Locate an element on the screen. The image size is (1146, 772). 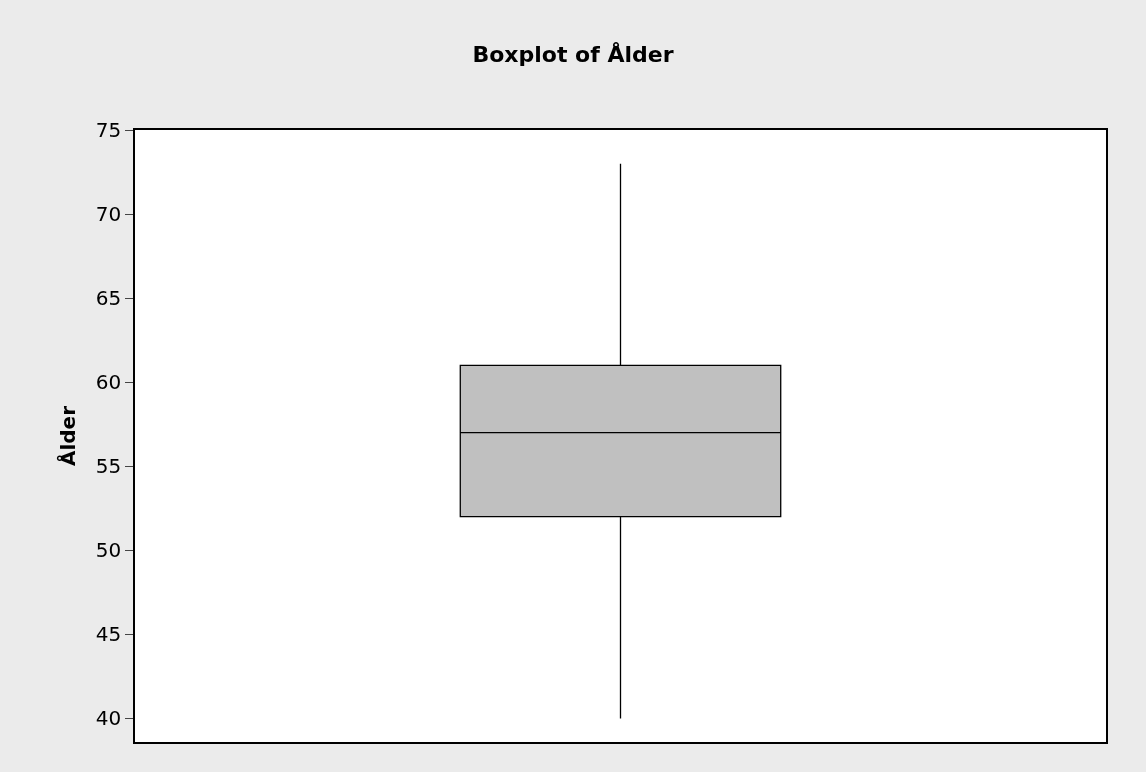
y-tick-label: 40 is located at coordinates (108, 718).